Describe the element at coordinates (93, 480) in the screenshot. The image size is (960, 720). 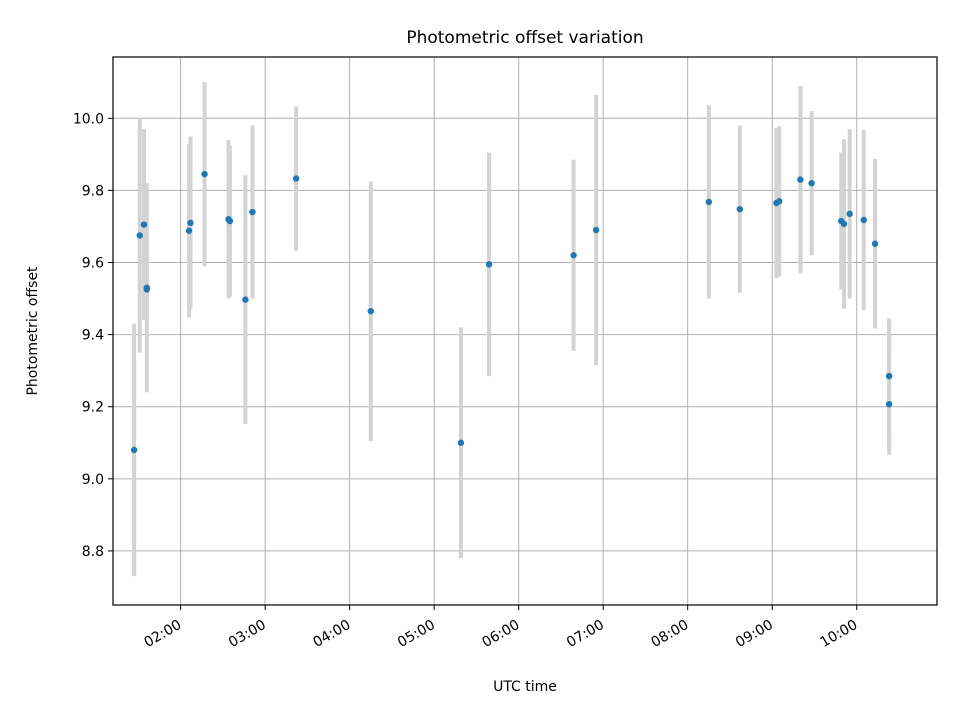
I see `y-tick-label: 9.0` at that location.